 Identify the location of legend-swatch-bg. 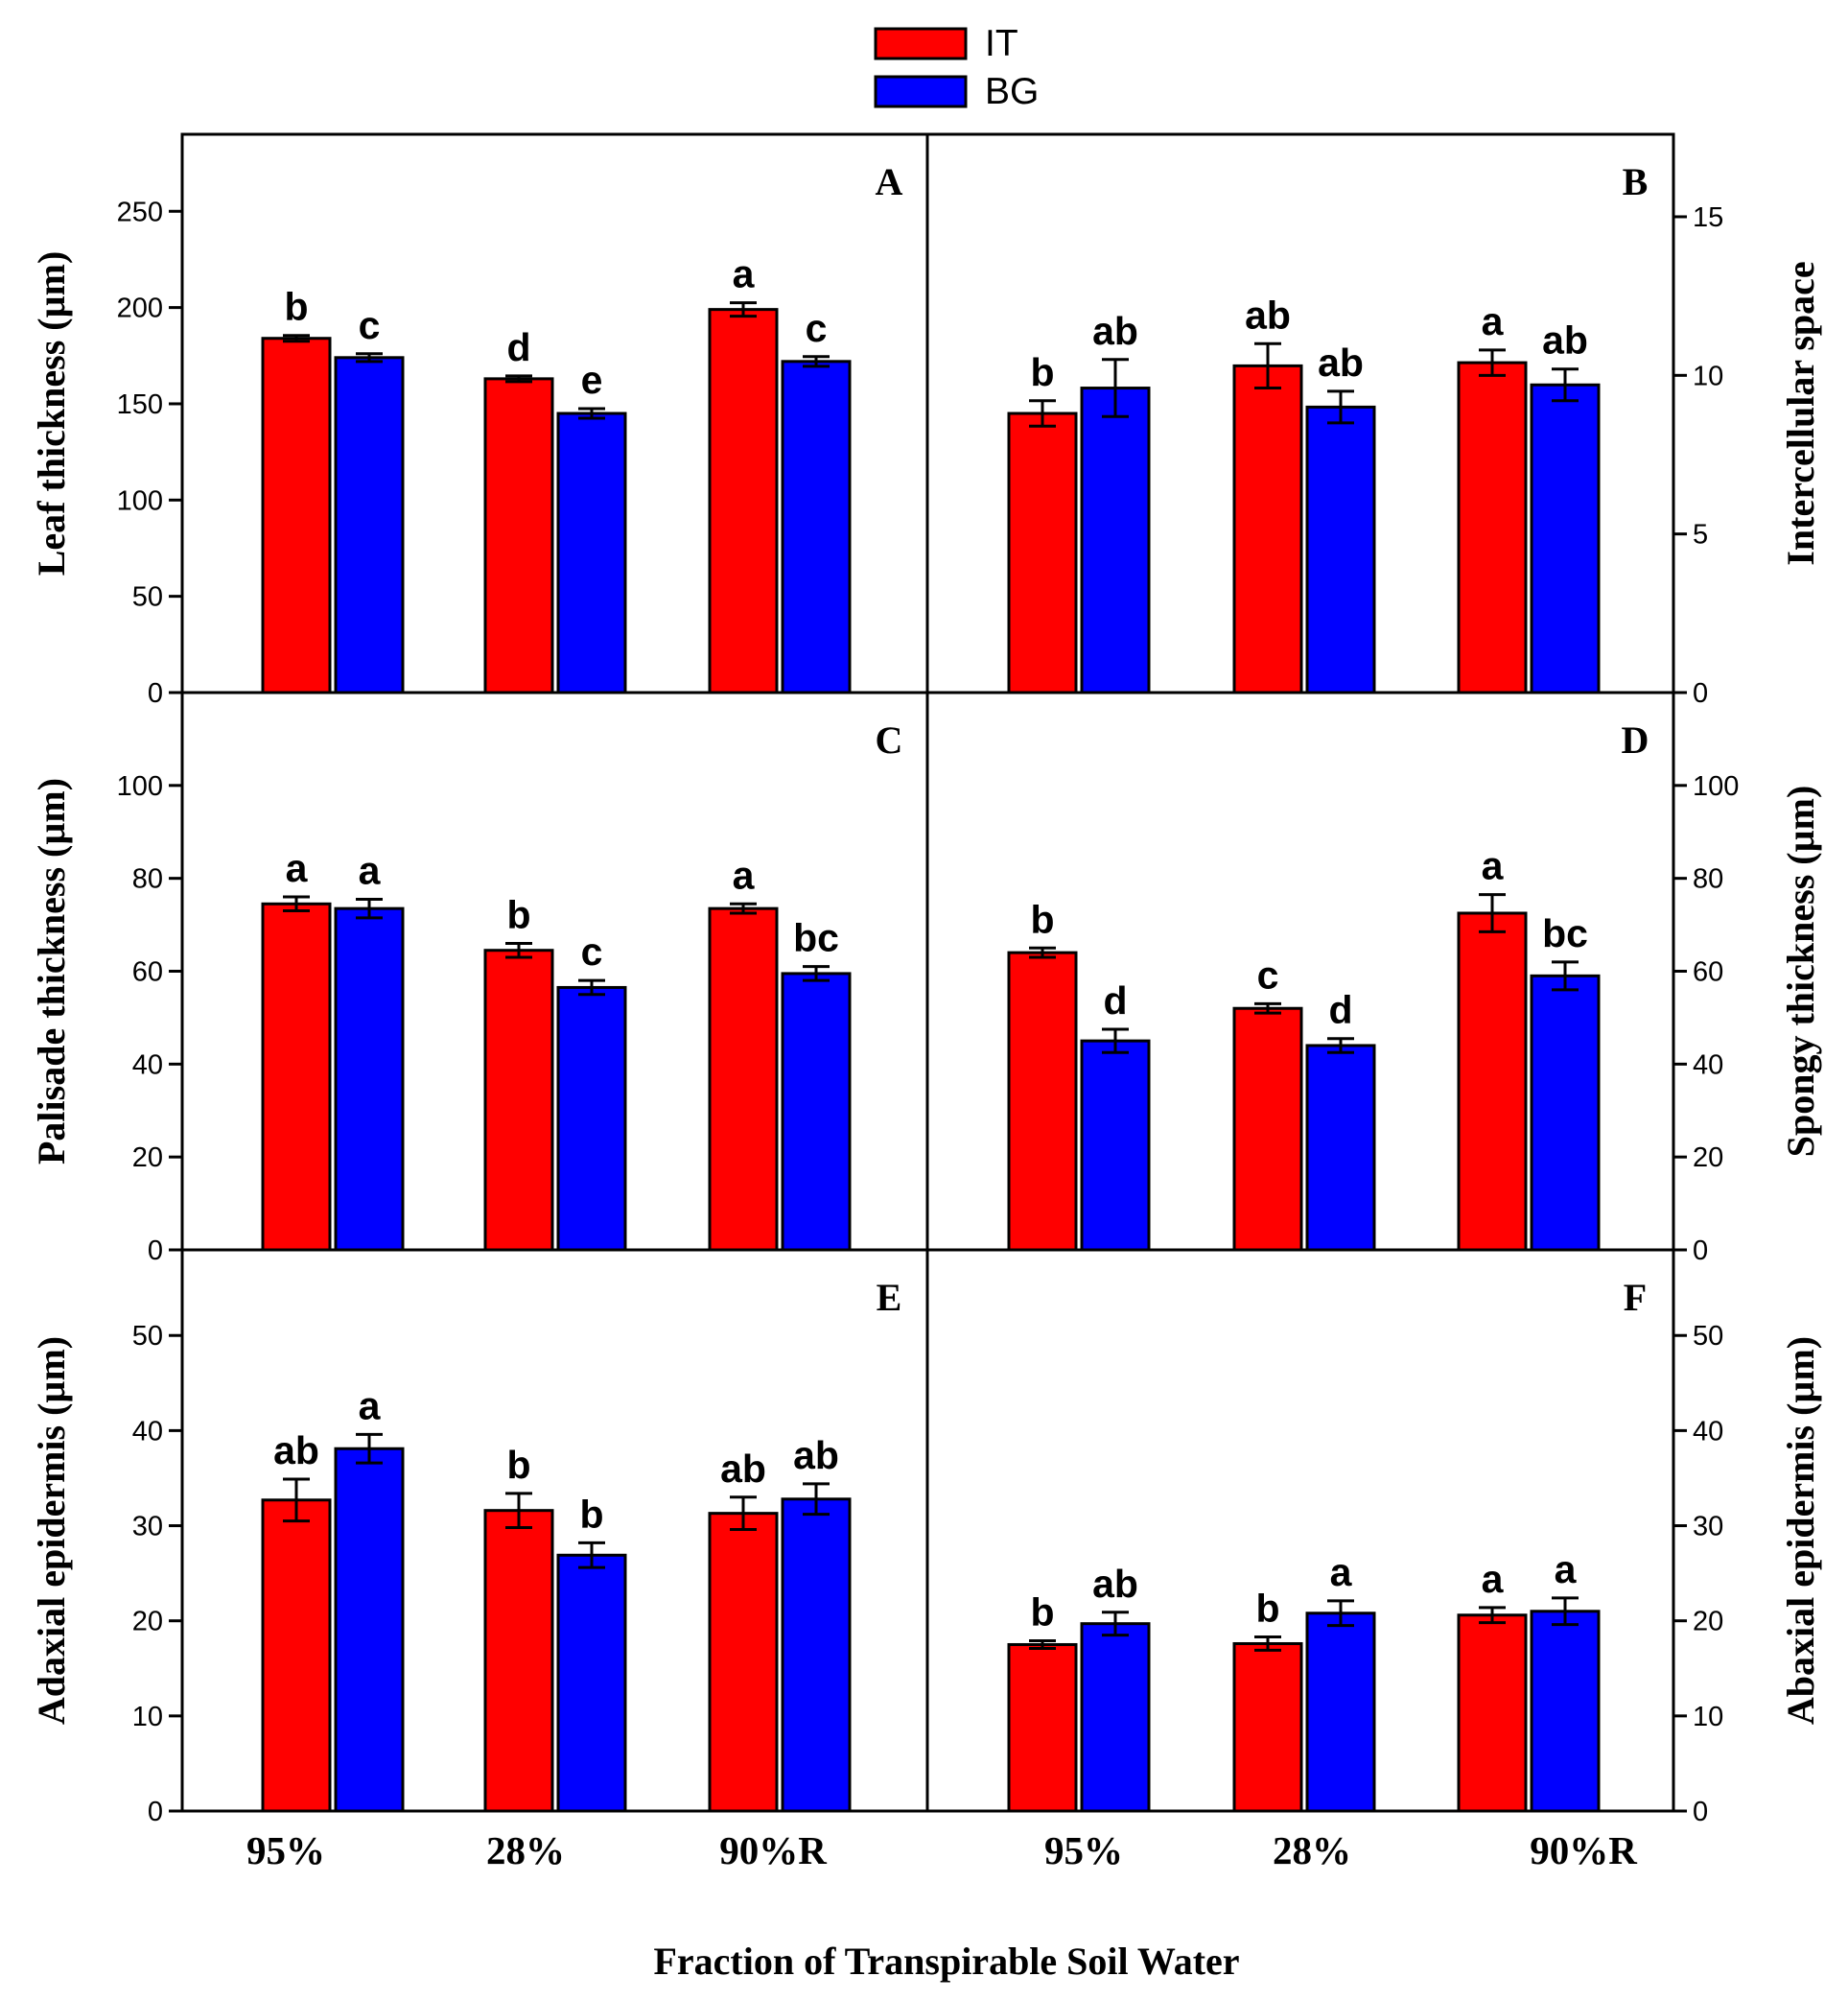
(921, 91).